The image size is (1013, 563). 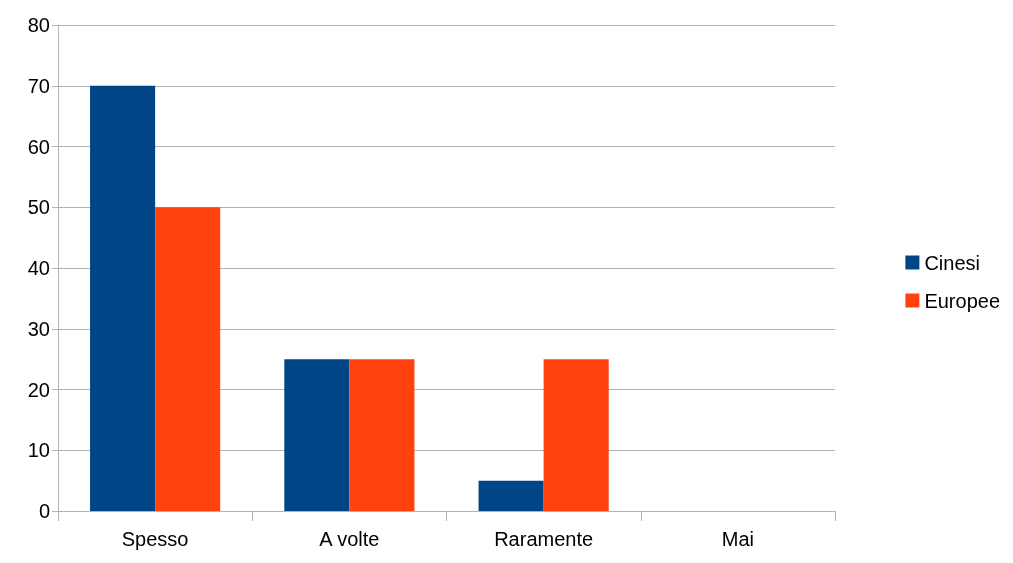 I want to click on x-tick-label: Spesso, so click(x=155, y=539).